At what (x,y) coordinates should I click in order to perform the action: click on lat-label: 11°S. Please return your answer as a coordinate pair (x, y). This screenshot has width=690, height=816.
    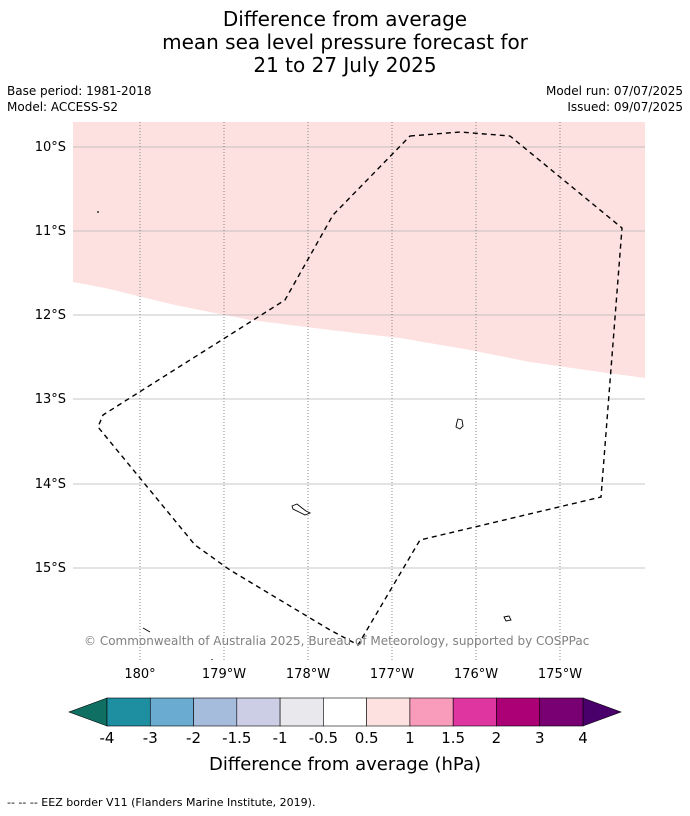
    Looking at the image, I should click on (50, 231).